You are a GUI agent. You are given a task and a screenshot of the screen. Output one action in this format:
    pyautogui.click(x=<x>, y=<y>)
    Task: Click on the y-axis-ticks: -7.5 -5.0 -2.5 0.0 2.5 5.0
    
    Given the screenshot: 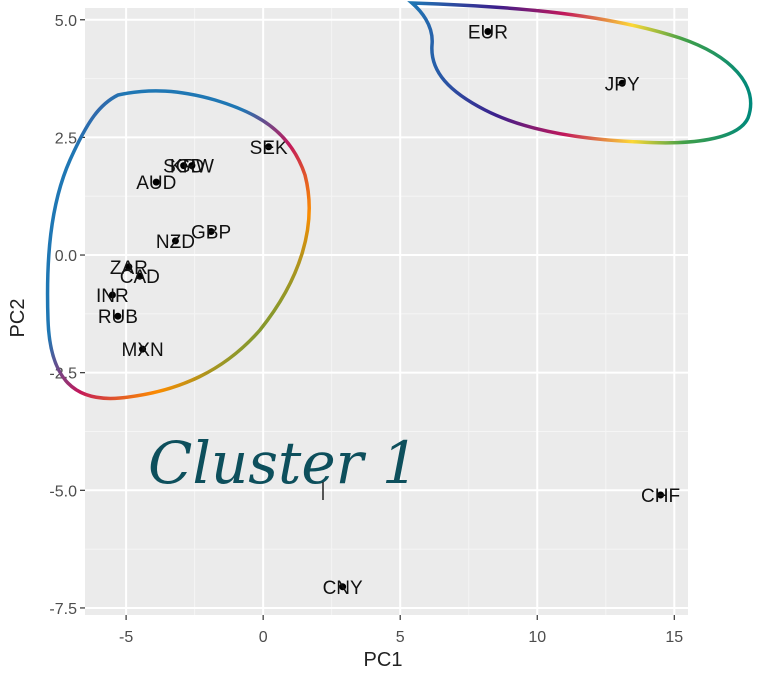 What is the action you would take?
    pyautogui.click(x=67, y=315)
    